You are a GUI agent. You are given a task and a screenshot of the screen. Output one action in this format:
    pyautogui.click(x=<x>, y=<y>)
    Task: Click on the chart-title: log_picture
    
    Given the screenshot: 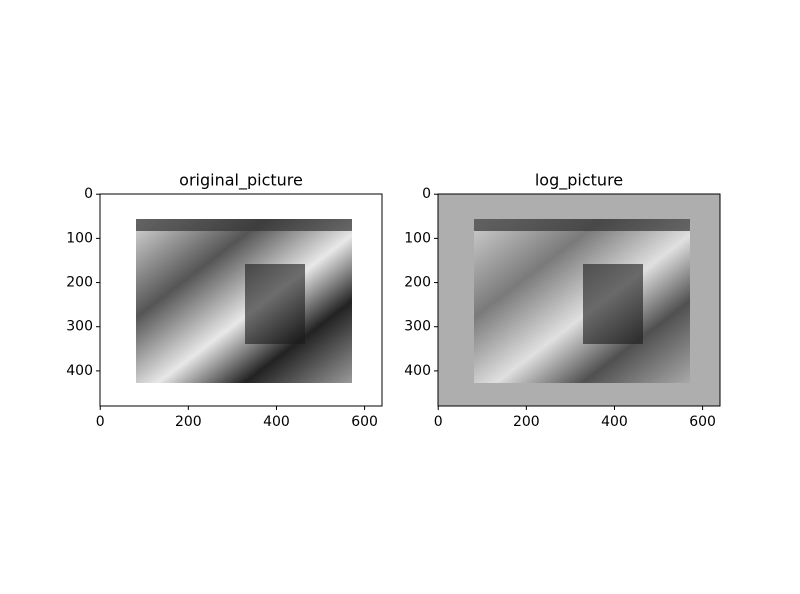 What is the action you would take?
    pyautogui.click(x=579, y=181)
    